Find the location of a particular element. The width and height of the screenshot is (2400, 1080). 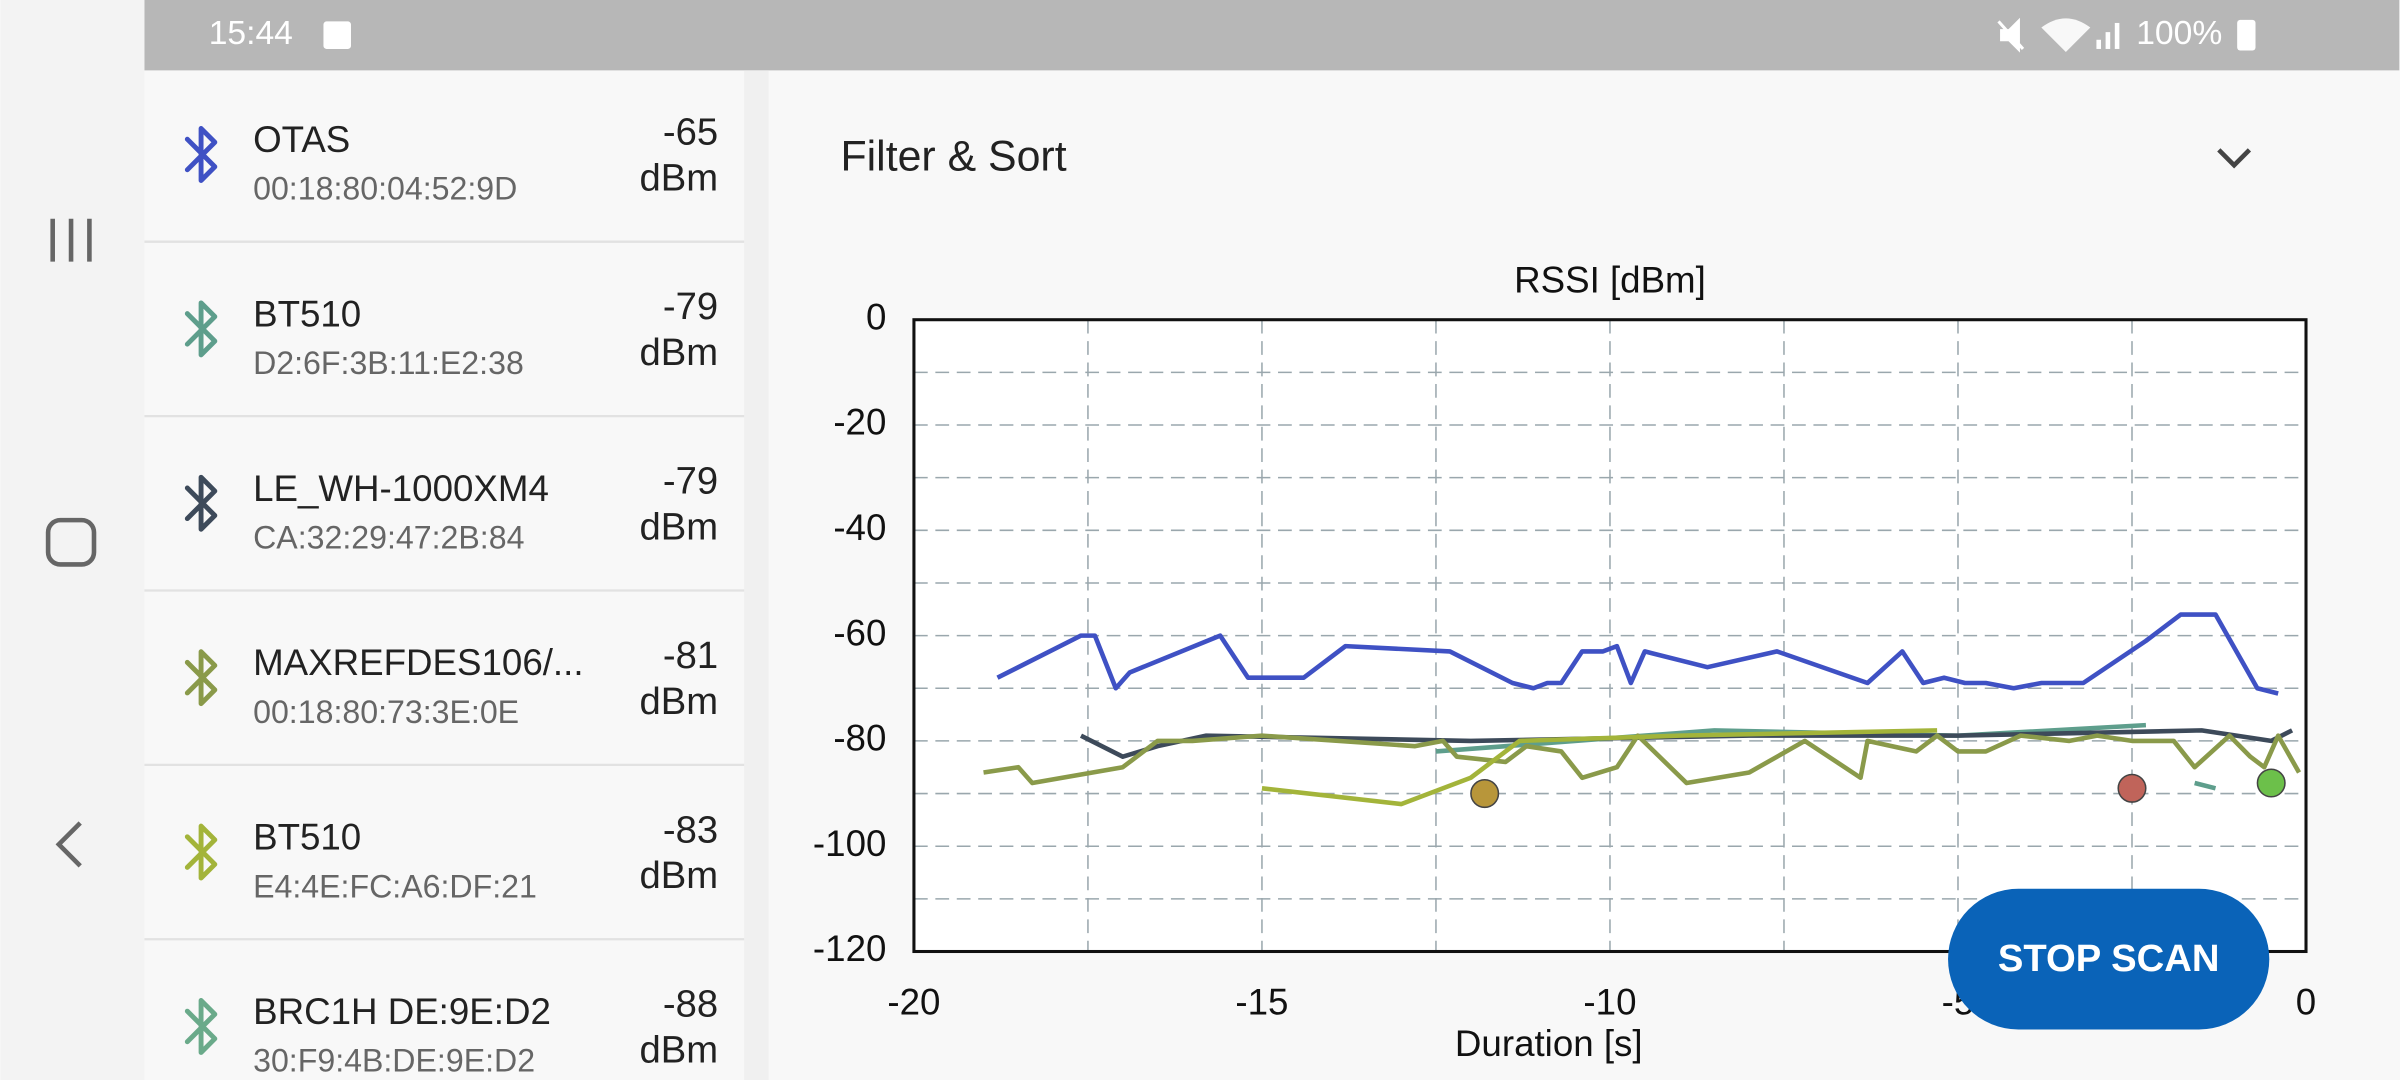

status-bar is located at coordinates (1272, 35).